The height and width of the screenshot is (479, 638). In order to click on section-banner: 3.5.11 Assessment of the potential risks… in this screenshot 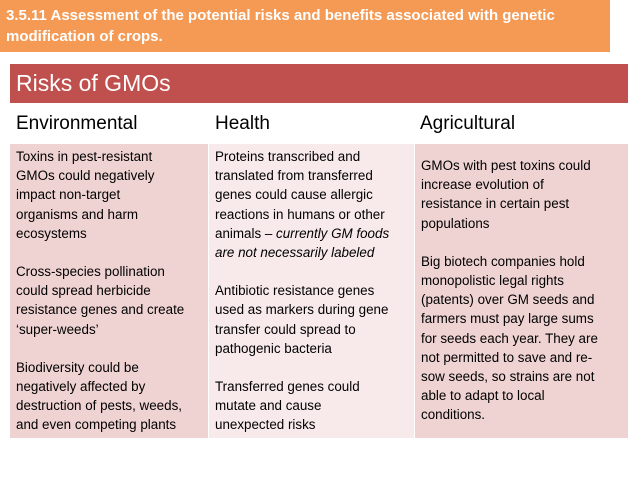, I will do `click(305, 26)`.